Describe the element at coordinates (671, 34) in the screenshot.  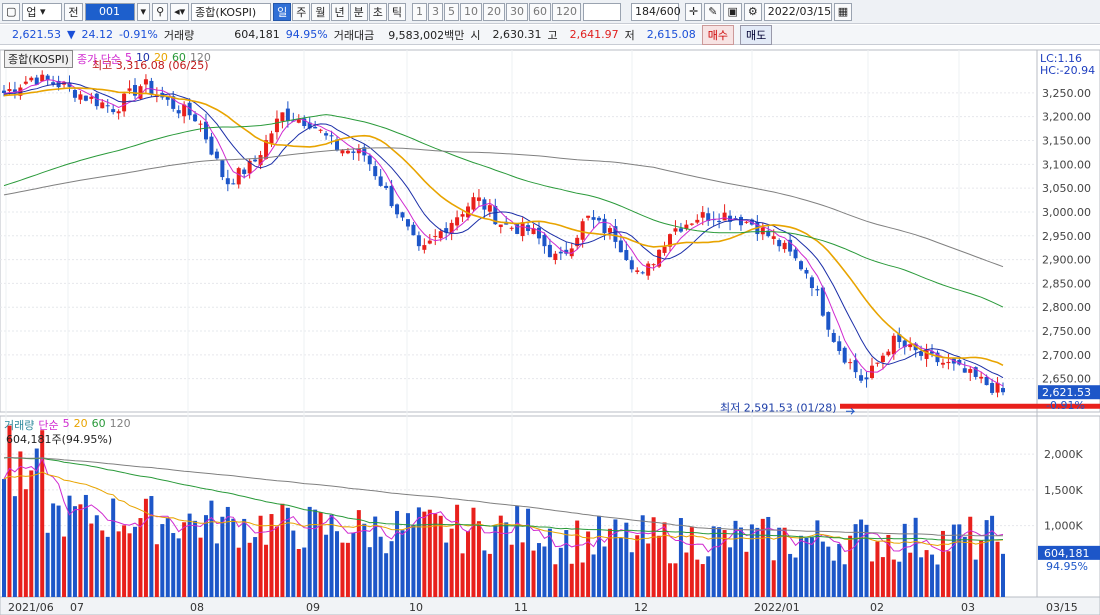
I see `low-value: 2,615.08` at that location.